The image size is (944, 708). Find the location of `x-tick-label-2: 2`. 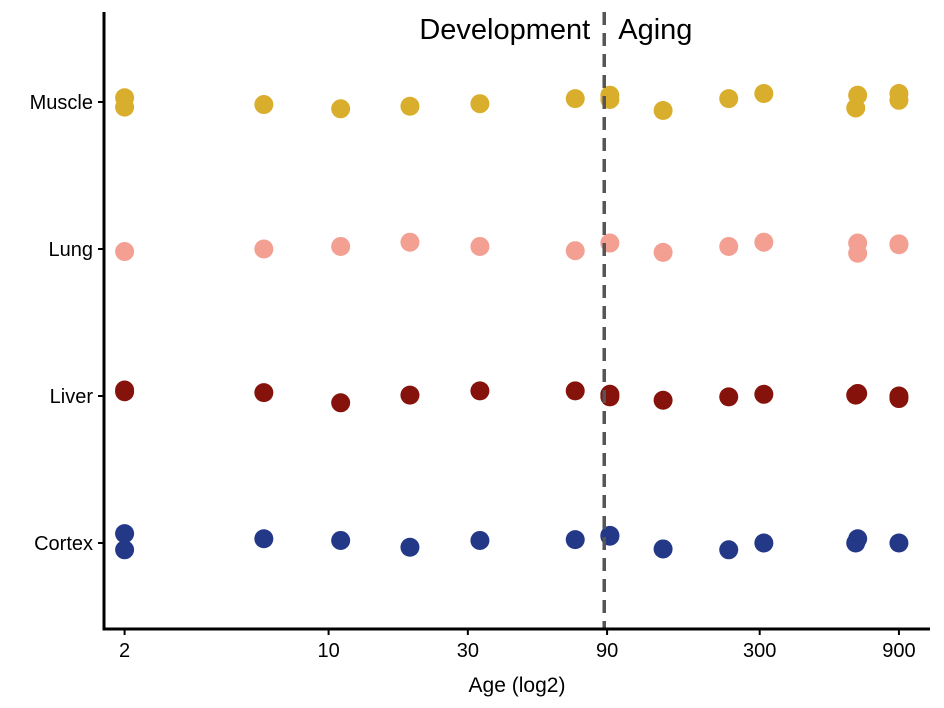

x-tick-label-2: 2 is located at coordinates (124, 651).